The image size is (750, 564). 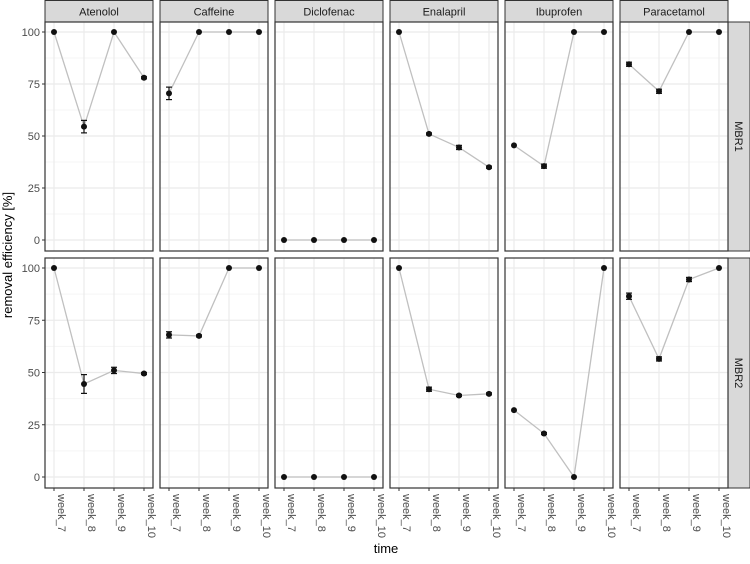 What do you see at coordinates (738, 136) in the screenshot?
I see `facet-label: MBR1` at bounding box center [738, 136].